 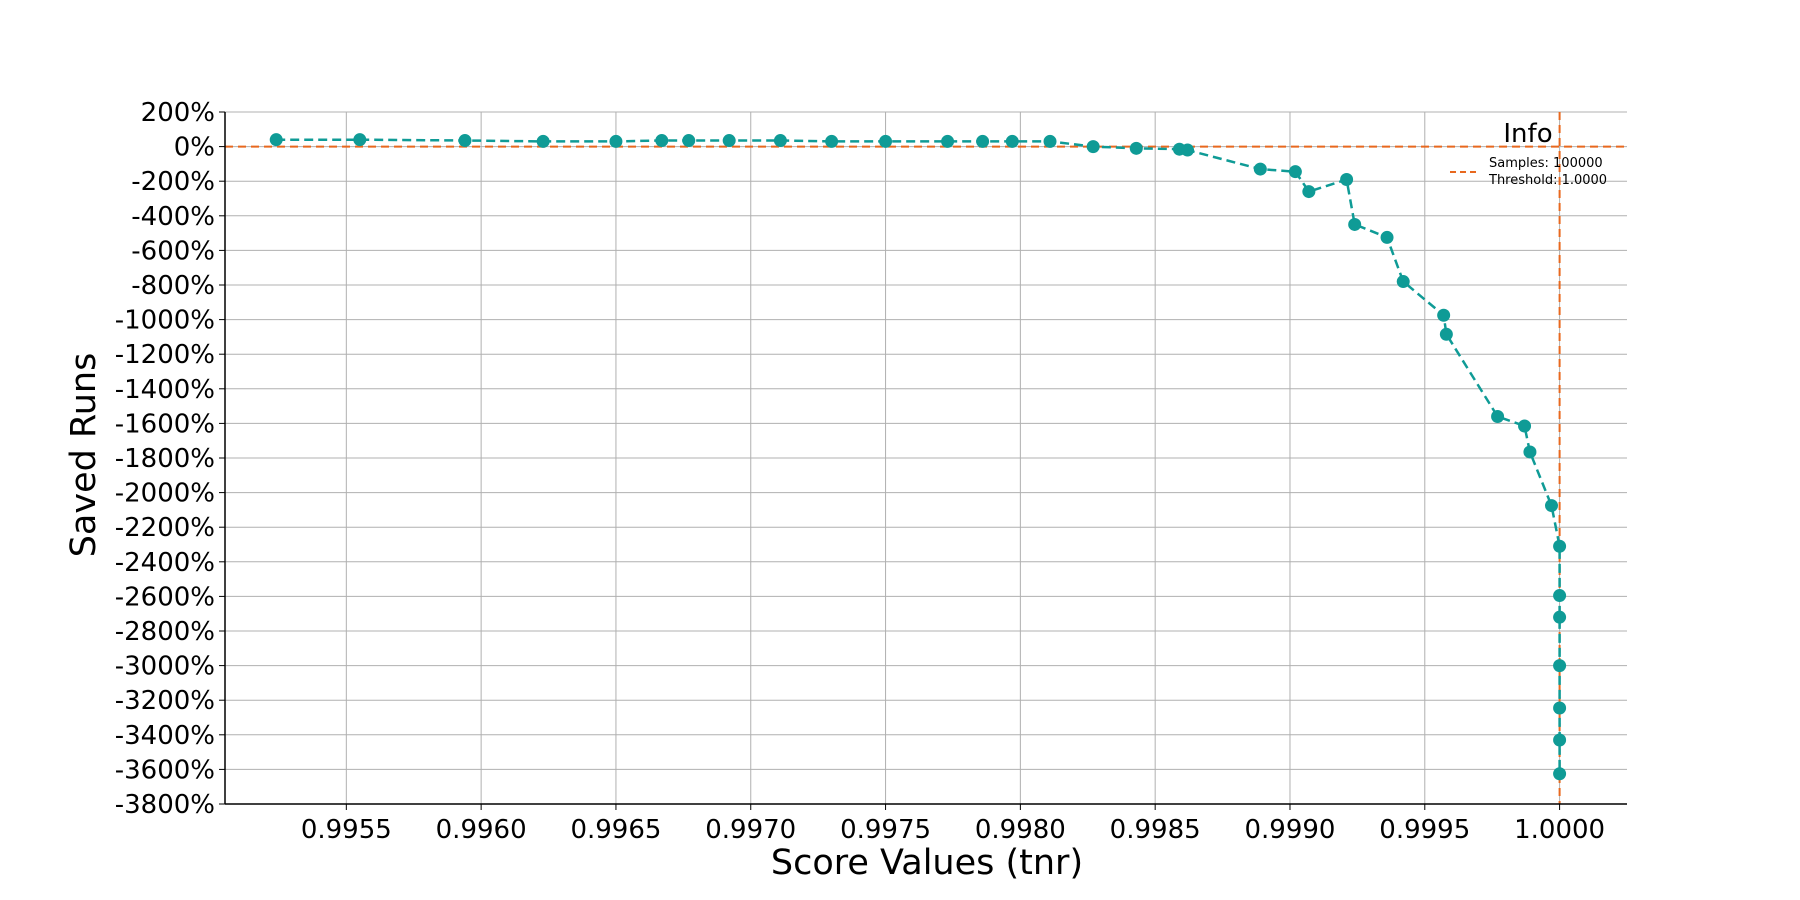 What do you see at coordinates (173, 286) in the screenshot?
I see `y-tick-label: -800%` at bounding box center [173, 286].